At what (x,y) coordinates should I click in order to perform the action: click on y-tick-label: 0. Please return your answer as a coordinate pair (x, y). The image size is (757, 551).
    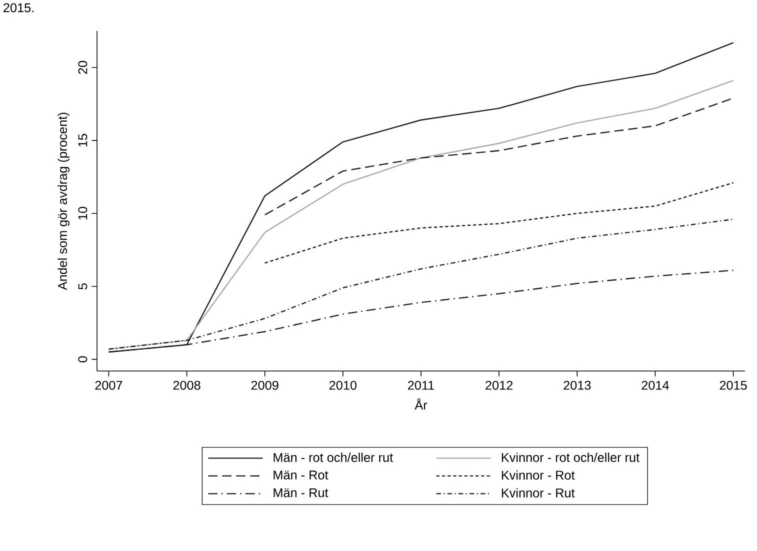
    Looking at the image, I should click on (83, 359).